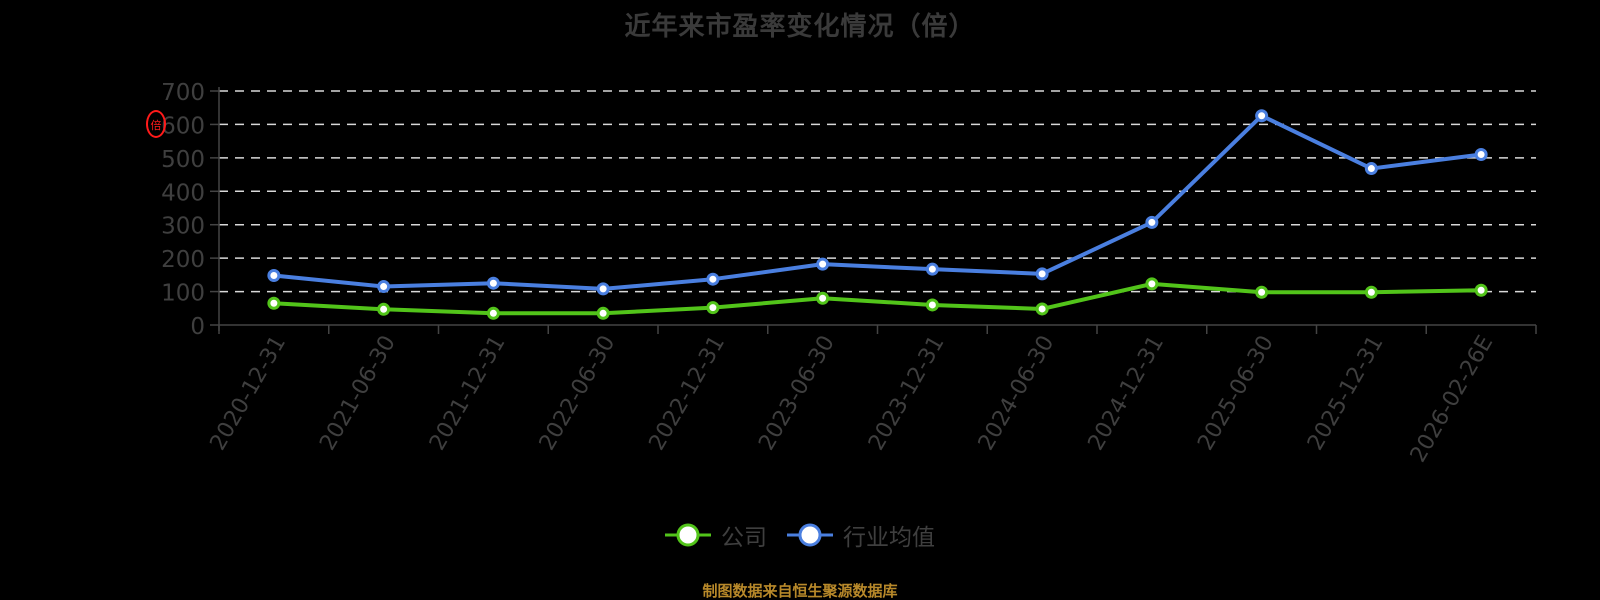 Image resolution: width=1600 pixels, height=600 pixels. What do you see at coordinates (468, 393) in the screenshot?
I see `x-tick-label: 2021-12-31` at bounding box center [468, 393].